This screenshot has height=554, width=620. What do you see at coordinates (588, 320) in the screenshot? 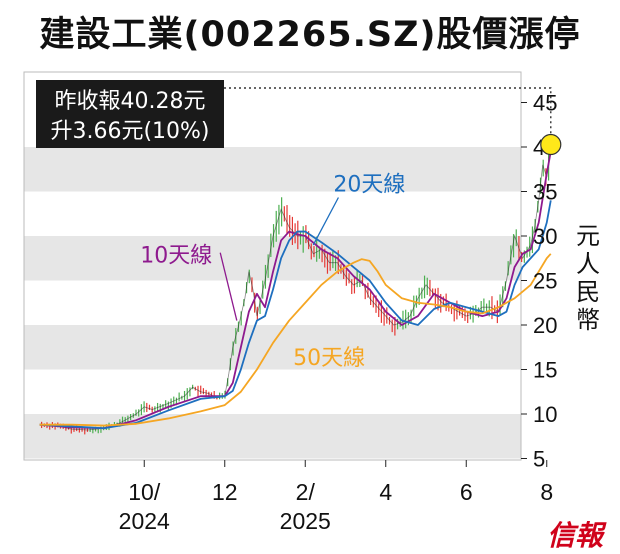
I see `y-axis-label-char: 幣` at bounding box center [588, 320].